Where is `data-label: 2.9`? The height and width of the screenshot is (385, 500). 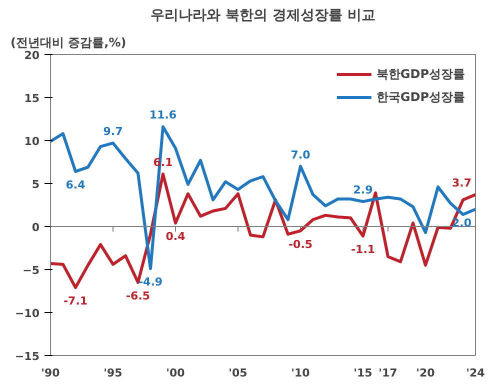 data-label: 2.9 is located at coordinates (363, 190).